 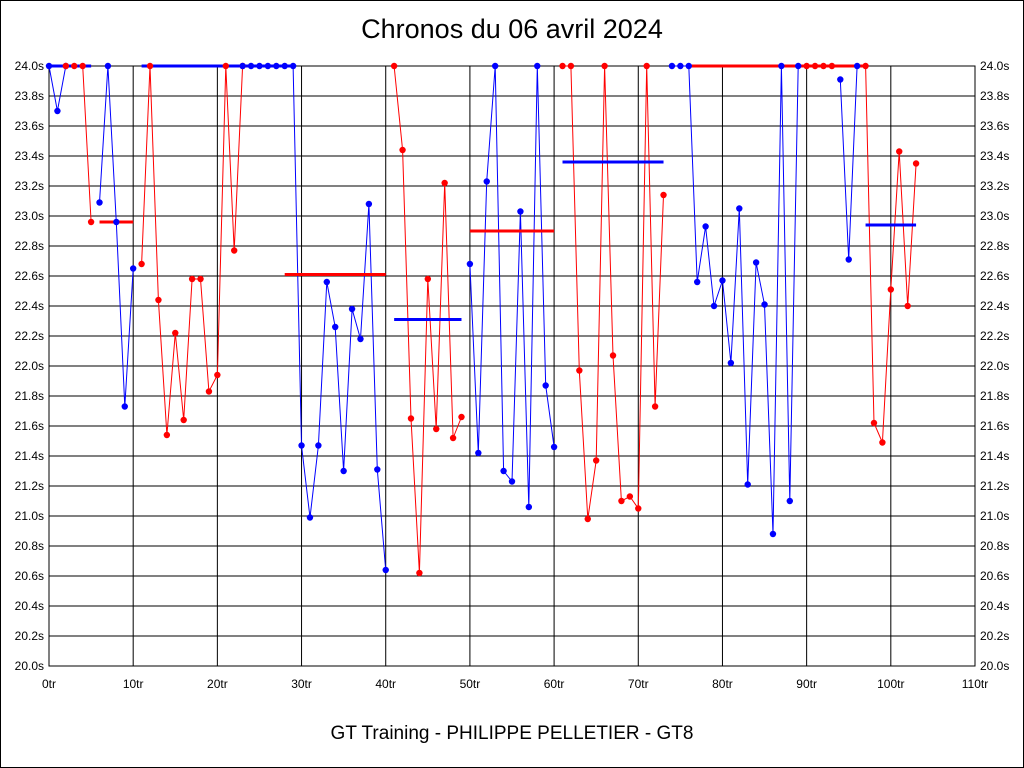 What do you see at coordinates (29, 306) in the screenshot?
I see `y-tick-label-left: 22.4s` at bounding box center [29, 306].